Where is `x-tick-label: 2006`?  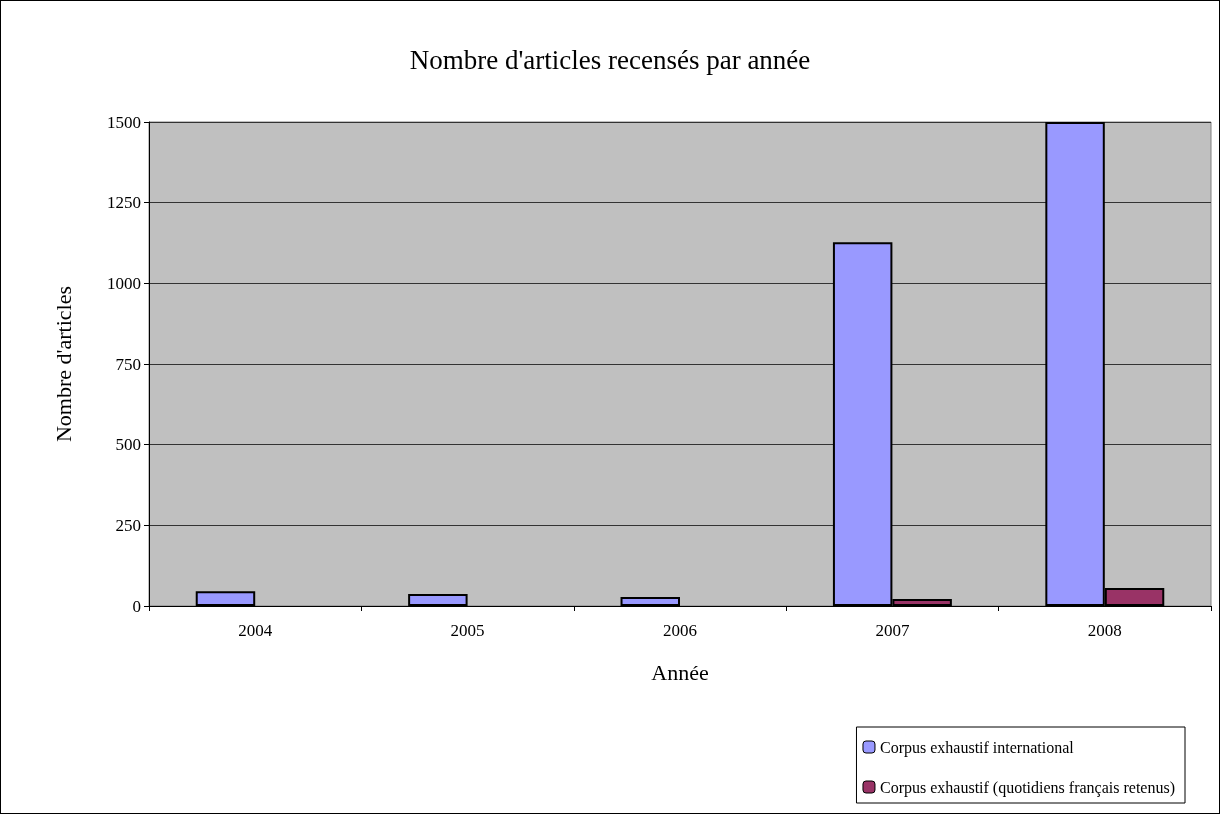 x-tick-label: 2006 is located at coordinates (680, 630).